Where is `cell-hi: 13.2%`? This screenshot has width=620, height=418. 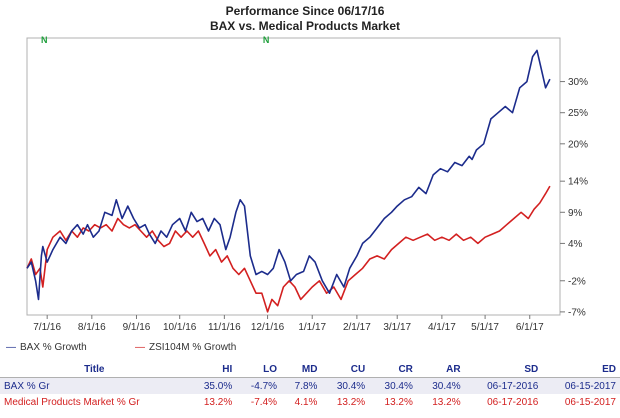 cell-hi: 13.2% is located at coordinates (212, 402).